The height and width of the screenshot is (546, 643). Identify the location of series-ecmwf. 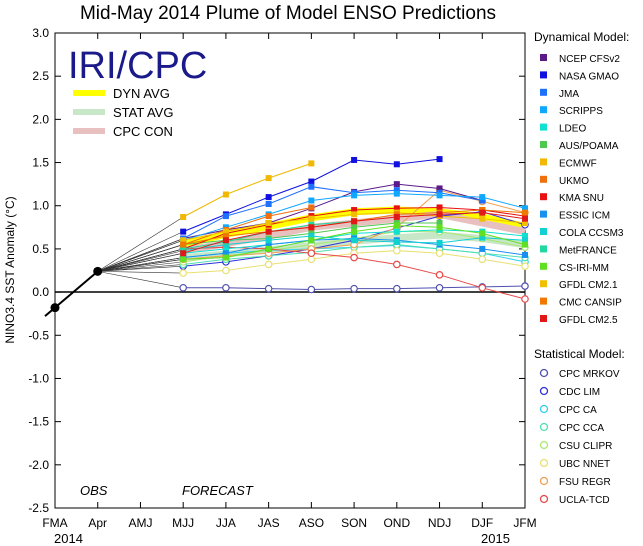
(247, 190).